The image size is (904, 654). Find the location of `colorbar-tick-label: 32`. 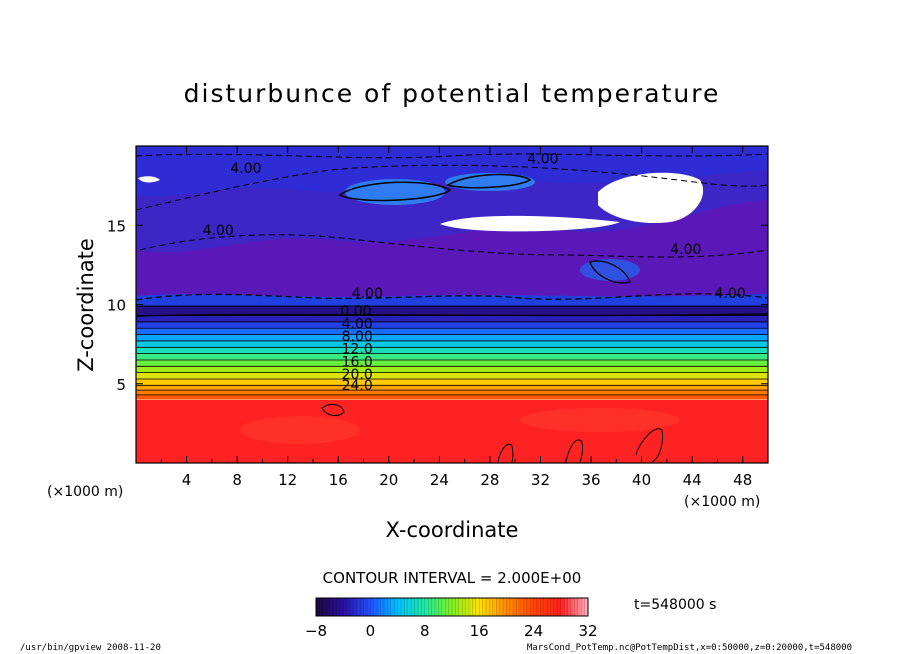

colorbar-tick-label: 32 is located at coordinates (587, 631).